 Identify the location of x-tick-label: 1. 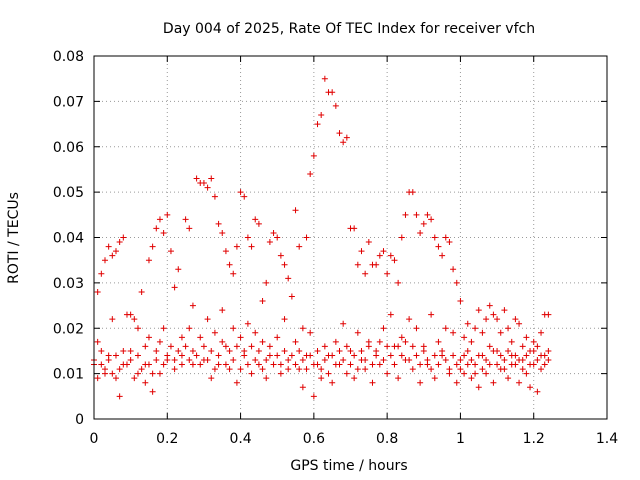
(460, 439).